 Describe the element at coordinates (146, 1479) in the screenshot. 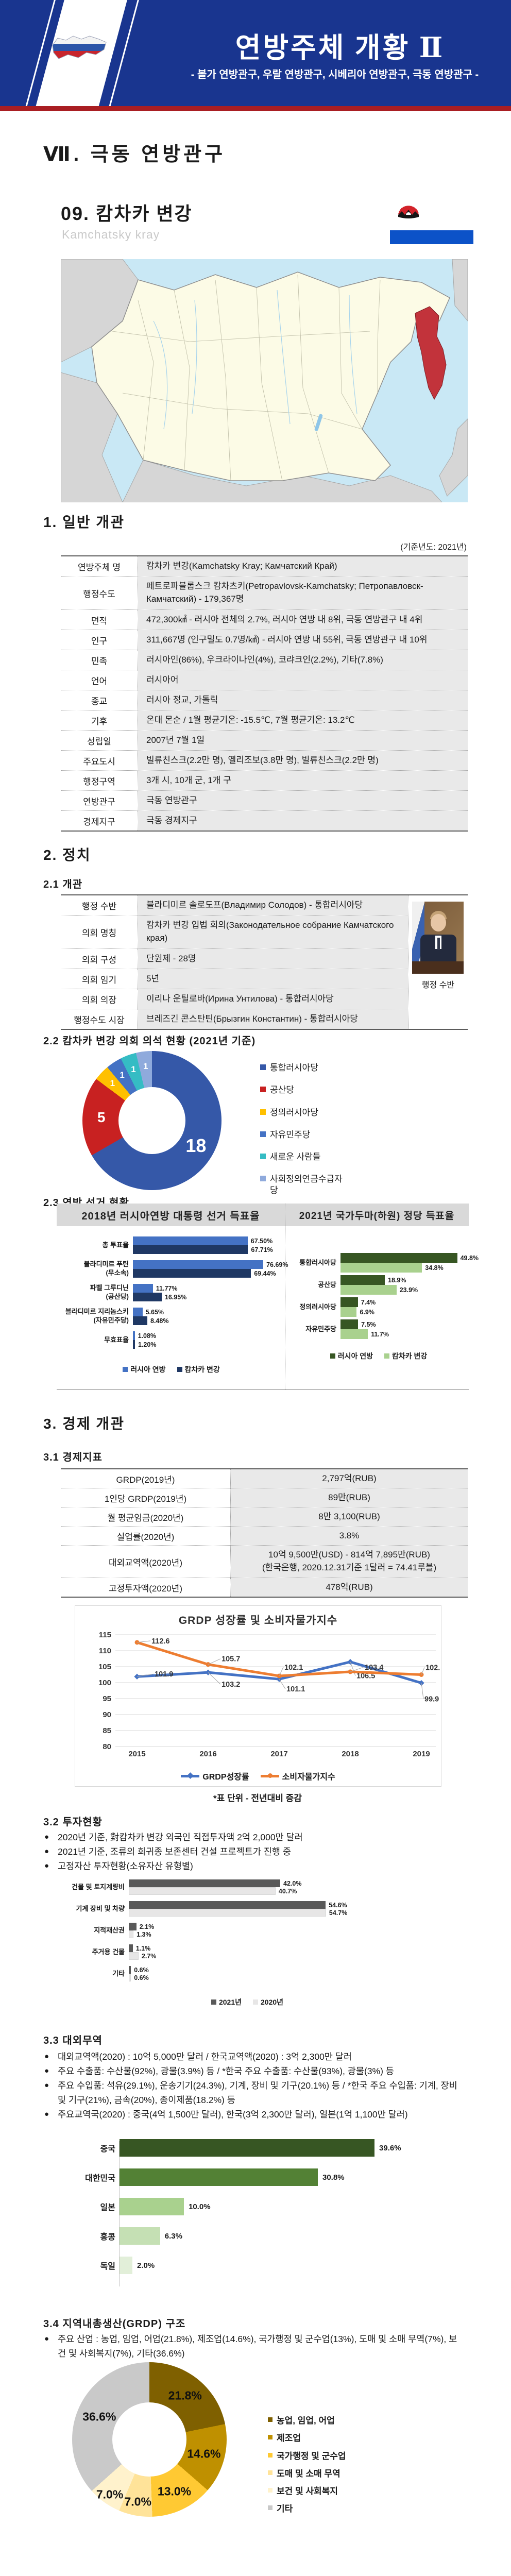

I see `row-label: GRDP(2019년)` at that location.